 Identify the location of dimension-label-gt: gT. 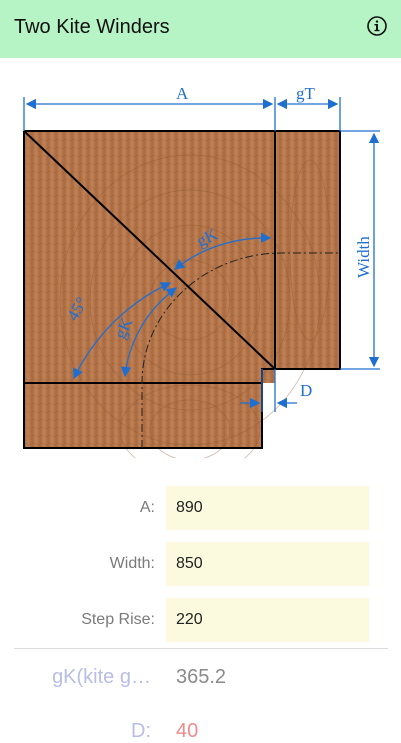
(306, 93).